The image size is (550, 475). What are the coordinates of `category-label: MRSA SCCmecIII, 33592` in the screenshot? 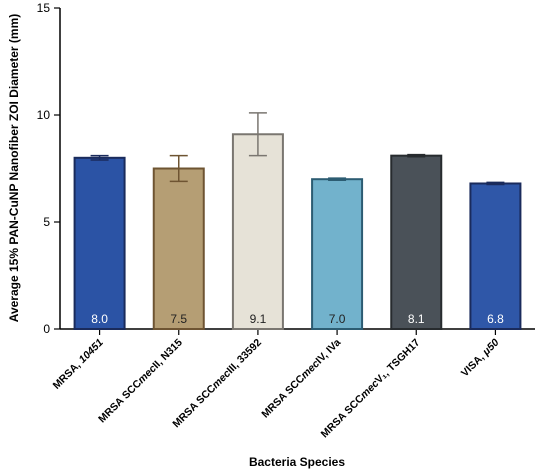 It's located at (217, 384).